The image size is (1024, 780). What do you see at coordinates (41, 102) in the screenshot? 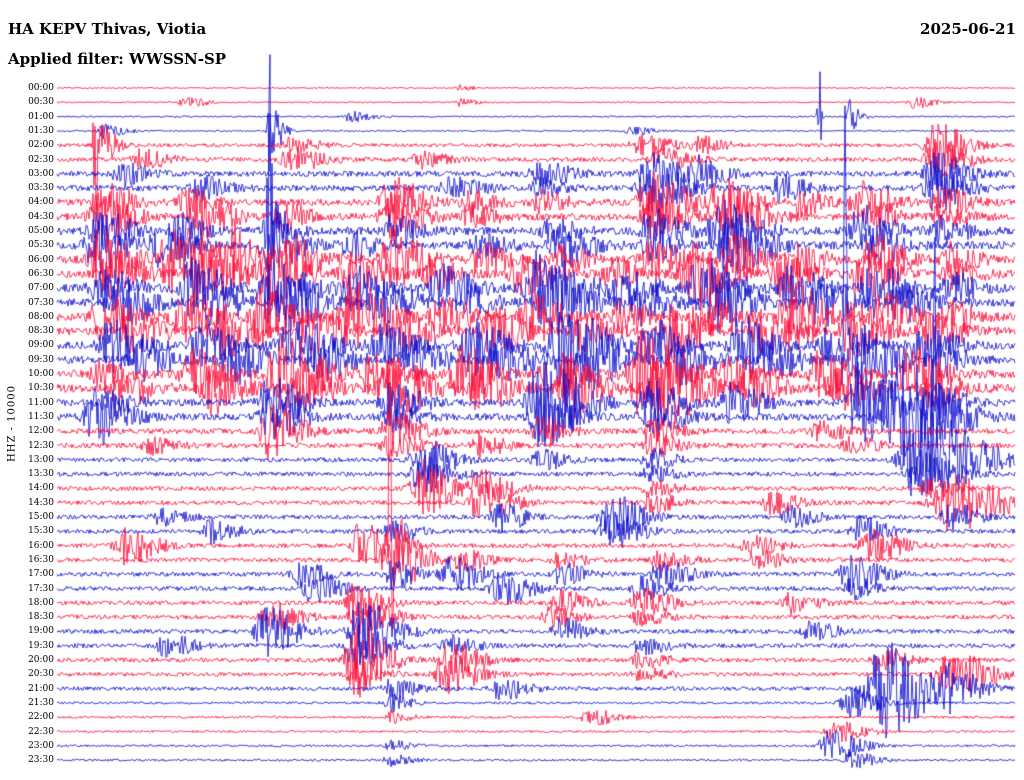
I see `time-label-00:30: 00:30` at bounding box center [41, 102].